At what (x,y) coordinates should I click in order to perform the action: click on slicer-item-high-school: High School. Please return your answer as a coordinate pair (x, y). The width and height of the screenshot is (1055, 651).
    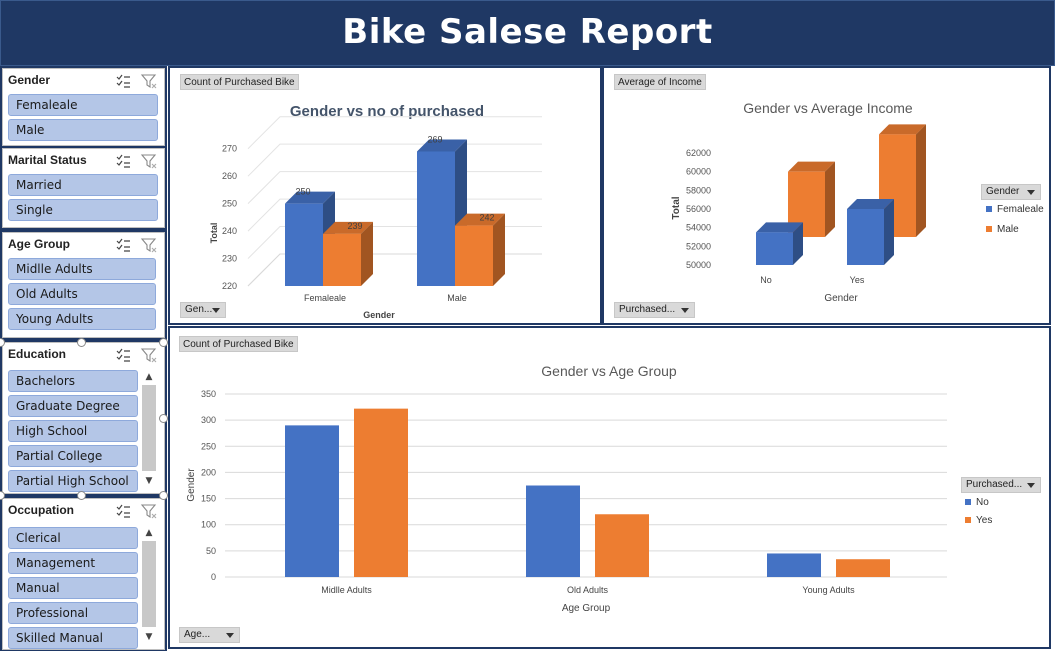
    Looking at the image, I should click on (73, 431).